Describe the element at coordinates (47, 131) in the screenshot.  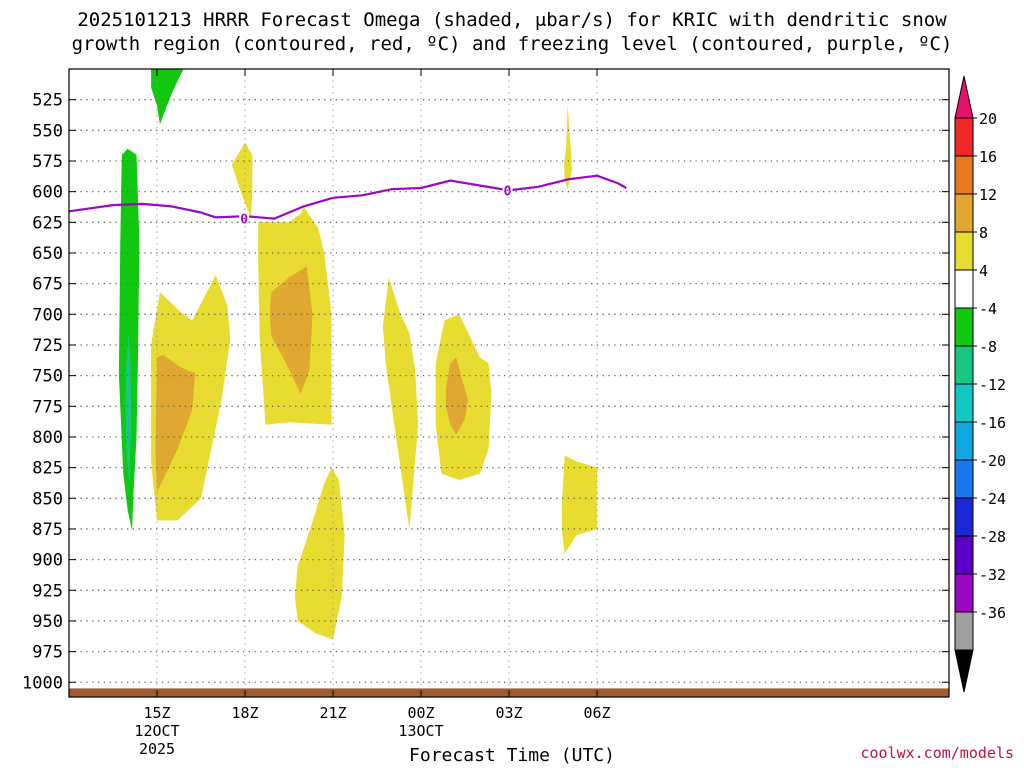
I see `y-tick-label: 550` at that location.